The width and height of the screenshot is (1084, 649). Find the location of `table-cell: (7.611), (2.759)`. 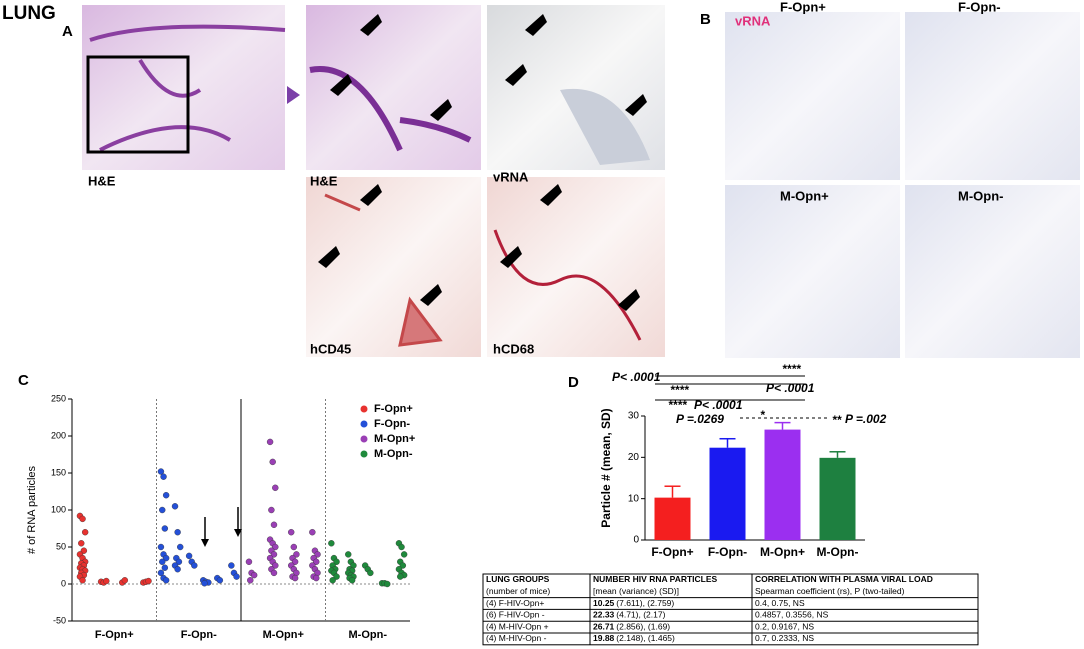

table-cell: (7.611), (2.759) is located at coordinates (645, 603).